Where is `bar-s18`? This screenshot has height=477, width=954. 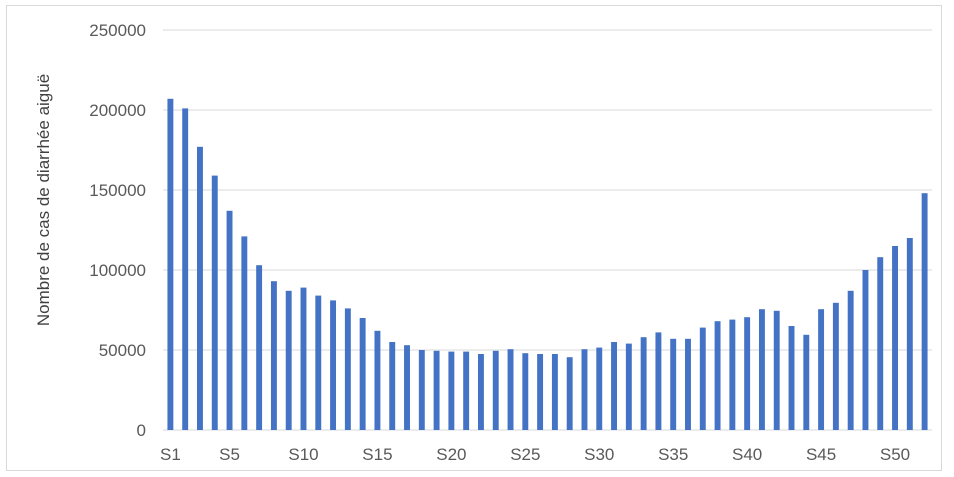
bar-s18 is located at coordinates (421, 390).